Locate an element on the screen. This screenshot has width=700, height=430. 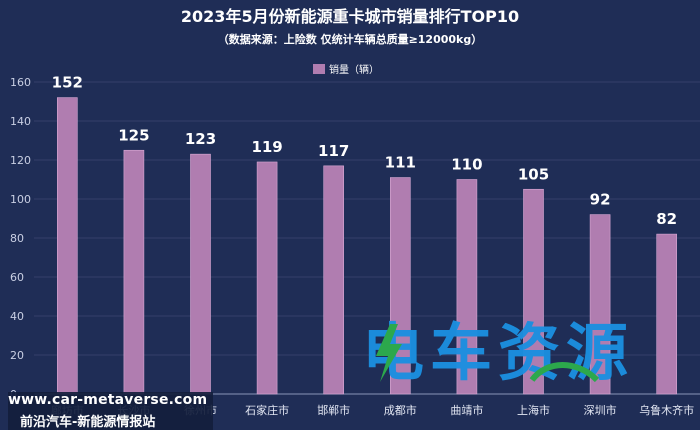
logo-text: 电车资源 is located at coordinates (498, 351).